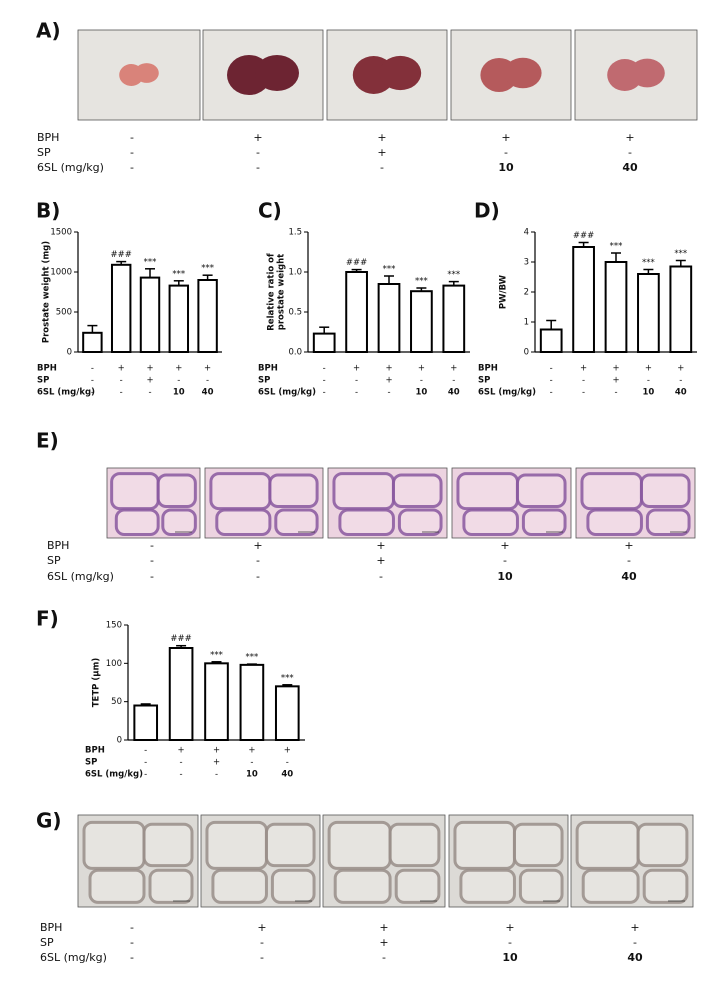 The height and width of the screenshot is (984, 720). I want to click on y-tick-label: 0.5, so click(295, 313).